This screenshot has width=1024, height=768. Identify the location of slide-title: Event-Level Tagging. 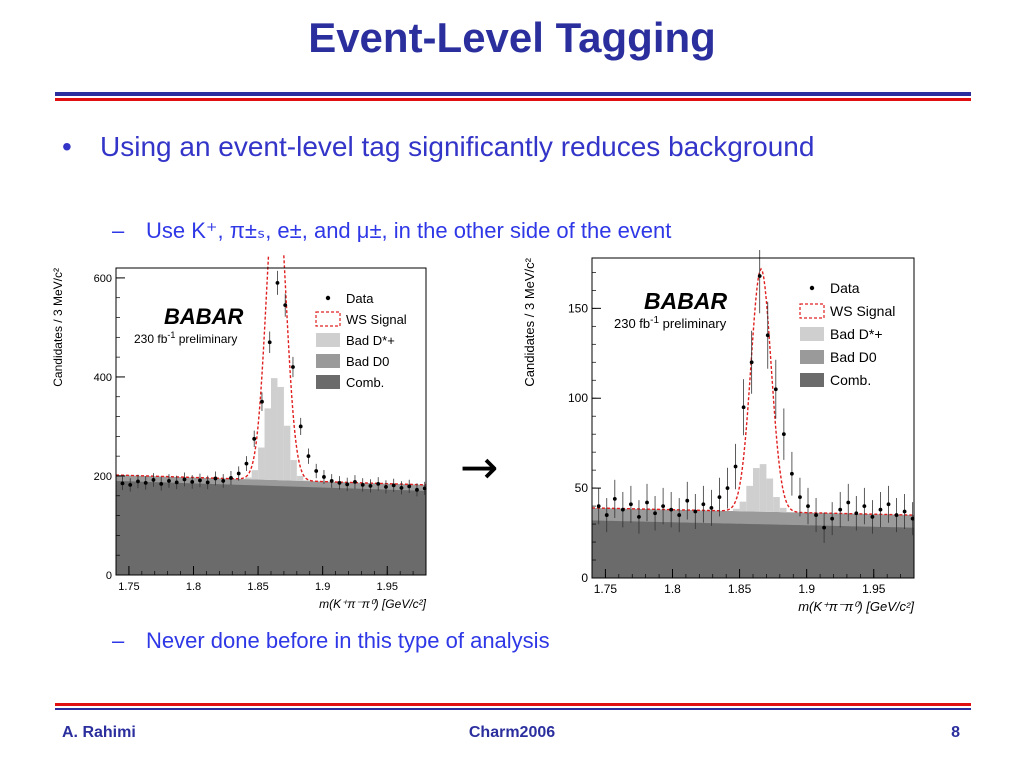
(512, 37).